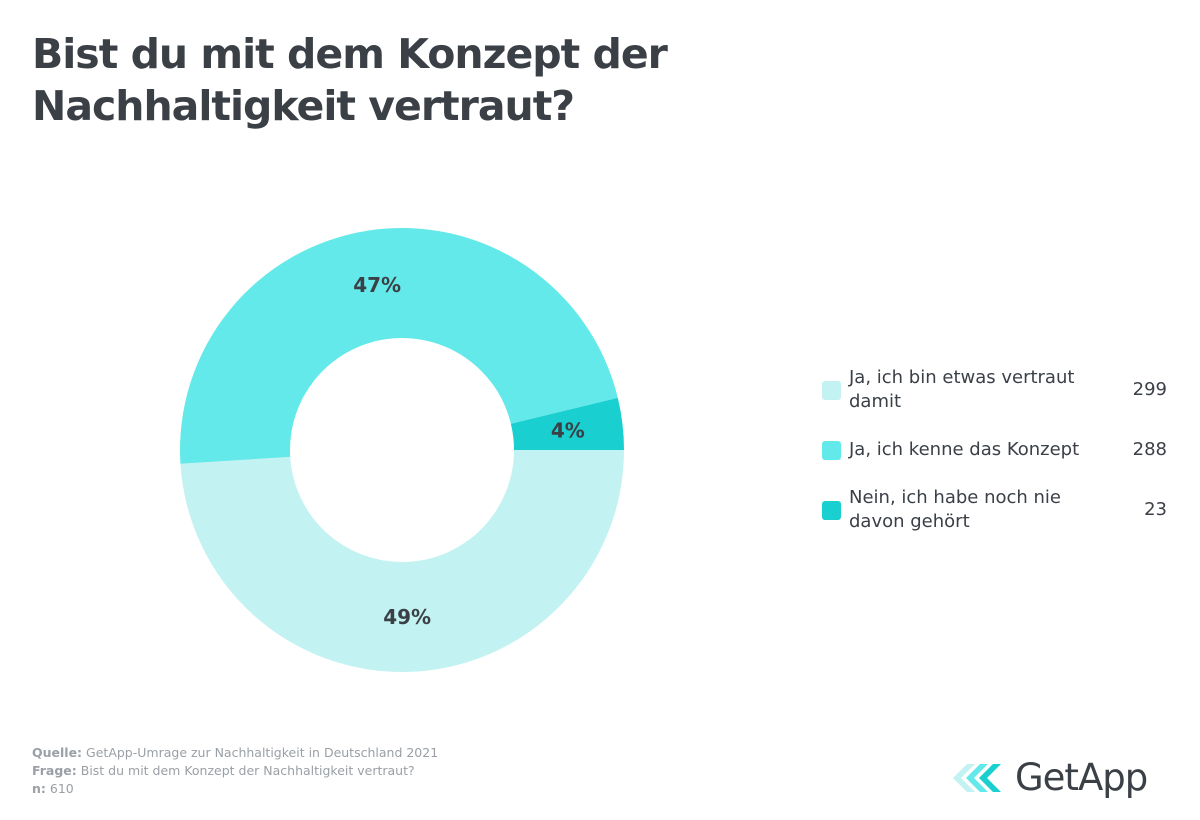 This screenshot has height=820, width=1200. Describe the element at coordinates (955, 509) in the screenshot. I see `legend-label: Nein, ich habe noch nie davon gehört` at that location.